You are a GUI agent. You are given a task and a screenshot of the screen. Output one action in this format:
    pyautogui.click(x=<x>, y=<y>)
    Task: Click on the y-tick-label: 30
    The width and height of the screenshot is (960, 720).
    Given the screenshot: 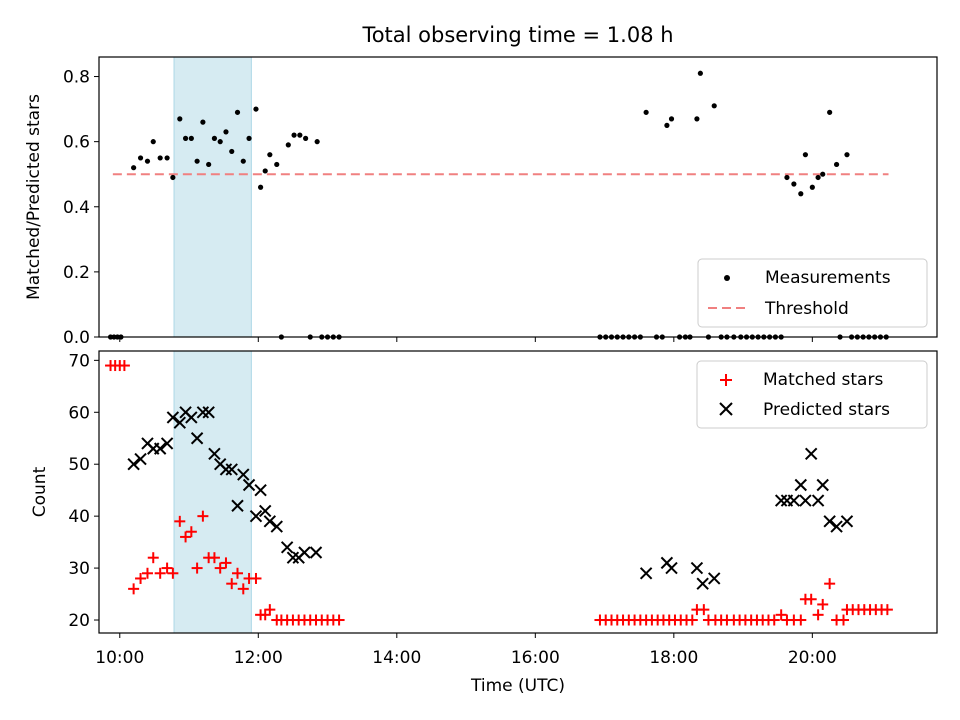 What is the action you would take?
    pyautogui.click(x=79, y=569)
    